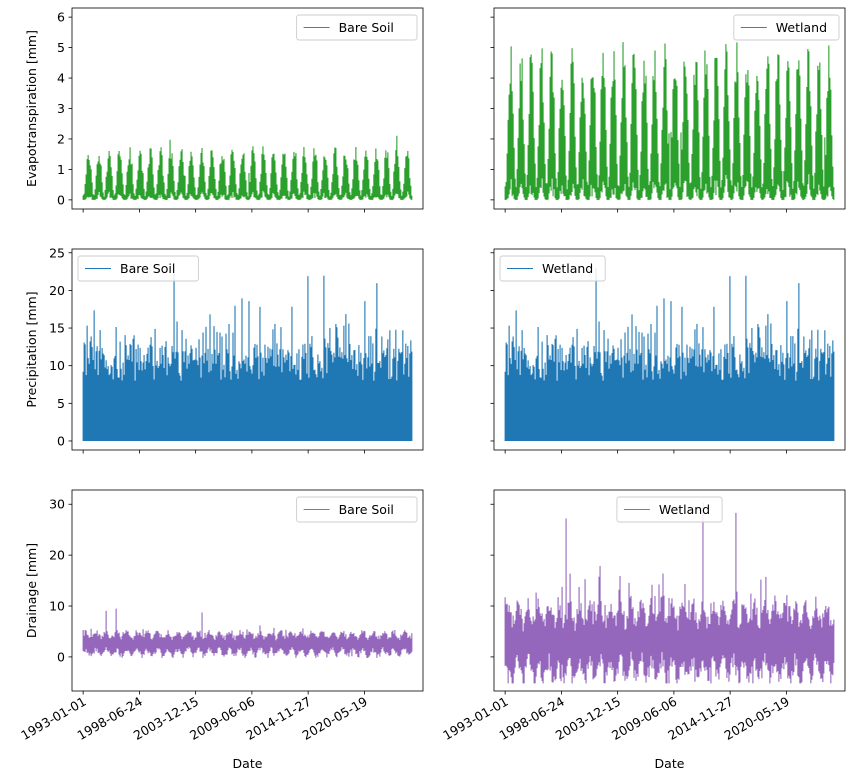 Image resolution: width=855 pixels, height=781 pixels. I want to click on y-tick-label: 30, so click(57, 504).